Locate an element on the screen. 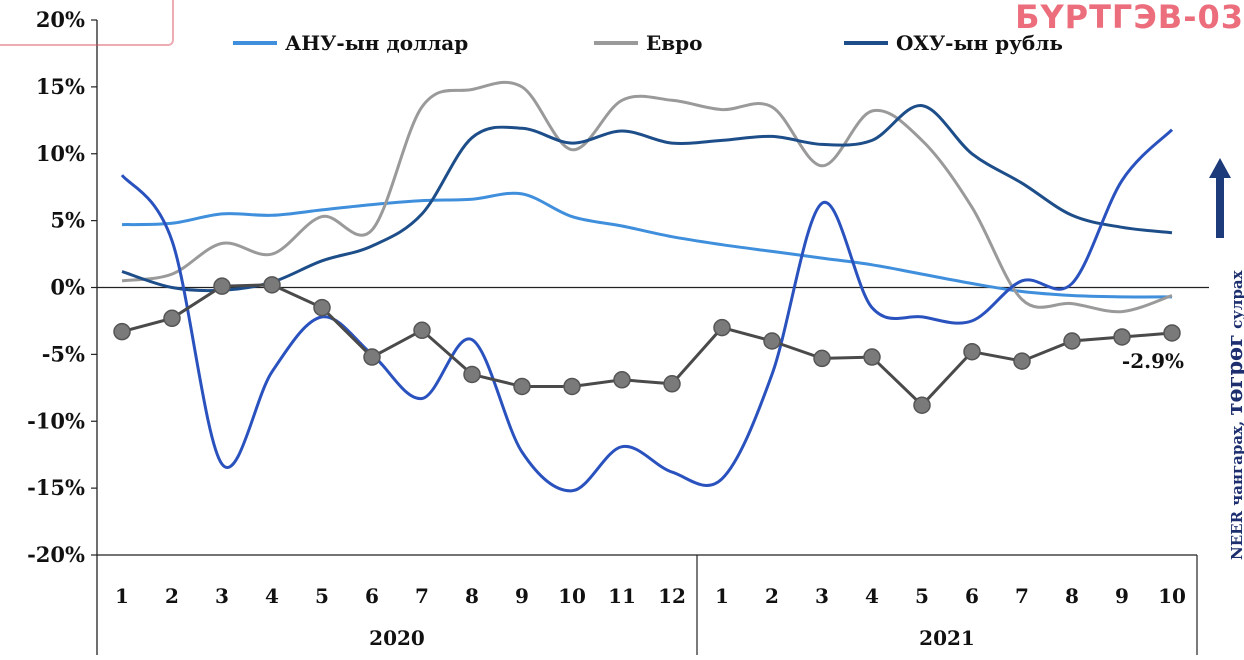 The image size is (1244, 660). year-group-label: 2020 is located at coordinates (397, 638).